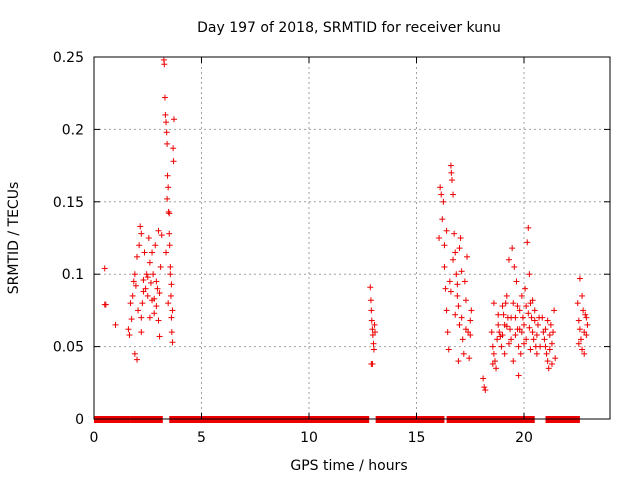 Image resolution: width=640 pixels, height=480 pixels. I want to click on x-tick-label: 0, so click(94, 438).